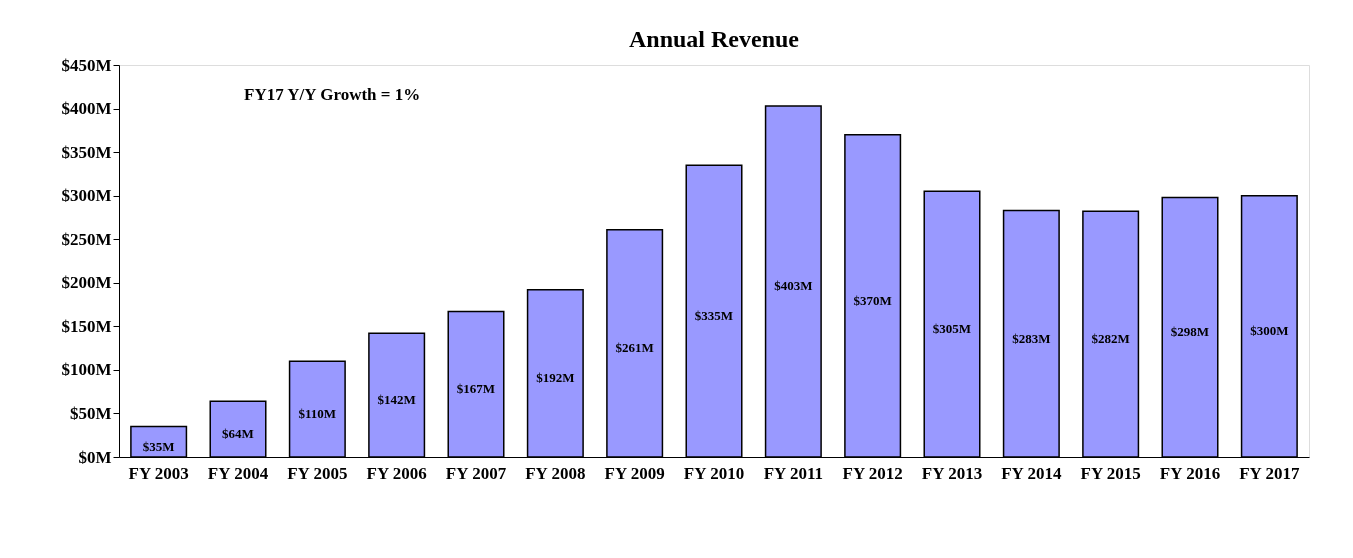 The width and height of the screenshot is (1353, 558). I want to click on y-tick-label: $350M, so click(86, 152).